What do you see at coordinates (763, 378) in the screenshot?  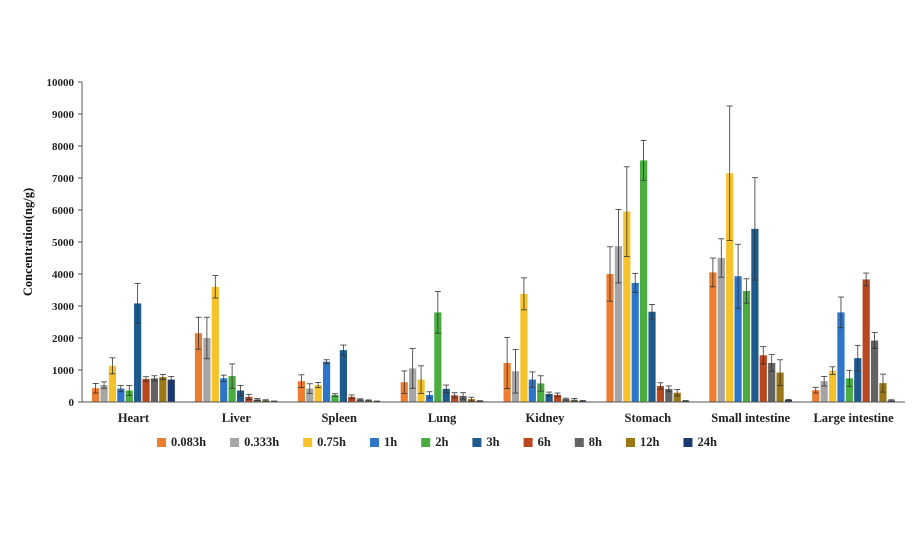 I see `bar-6h-small-intestine` at bounding box center [763, 378].